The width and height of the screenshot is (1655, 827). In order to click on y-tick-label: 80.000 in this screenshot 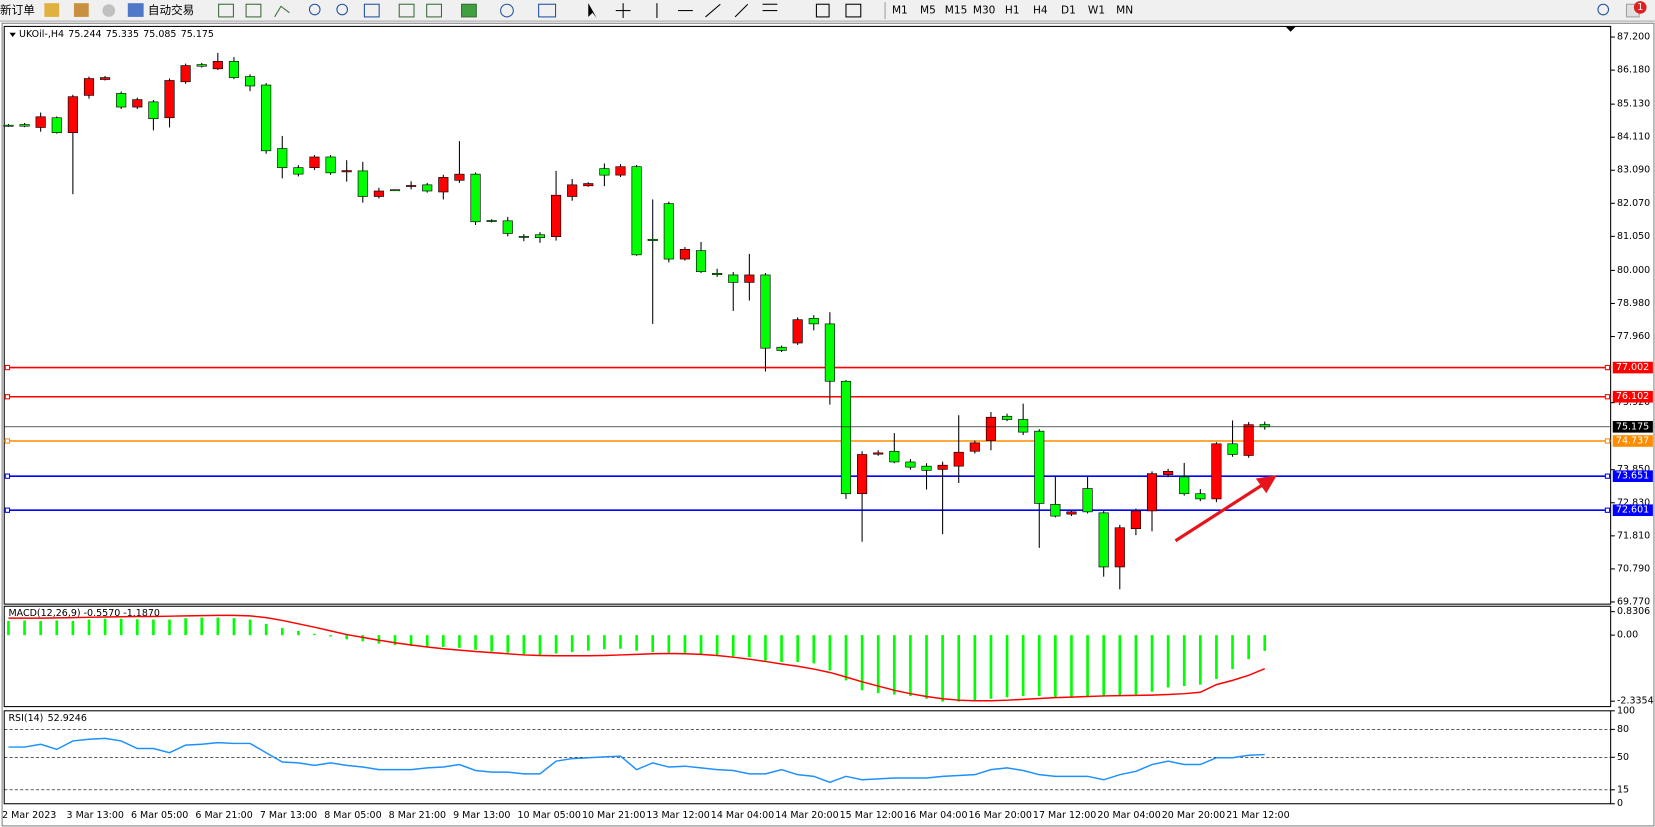, I will do `click(1633, 270)`.